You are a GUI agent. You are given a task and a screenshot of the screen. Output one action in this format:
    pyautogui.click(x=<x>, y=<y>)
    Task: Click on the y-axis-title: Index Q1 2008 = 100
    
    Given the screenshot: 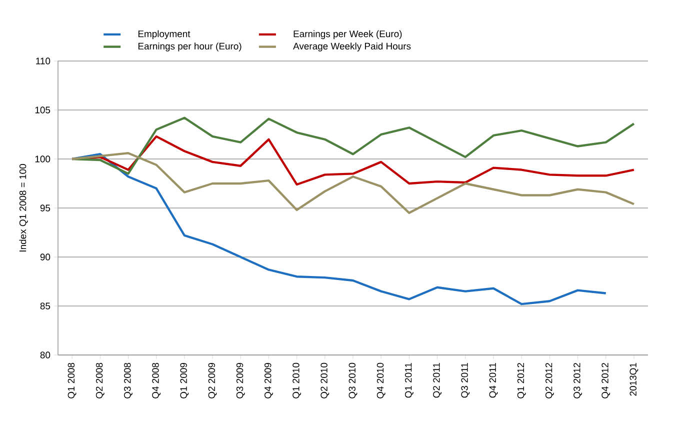 What is the action you would take?
    pyautogui.click(x=23, y=208)
    